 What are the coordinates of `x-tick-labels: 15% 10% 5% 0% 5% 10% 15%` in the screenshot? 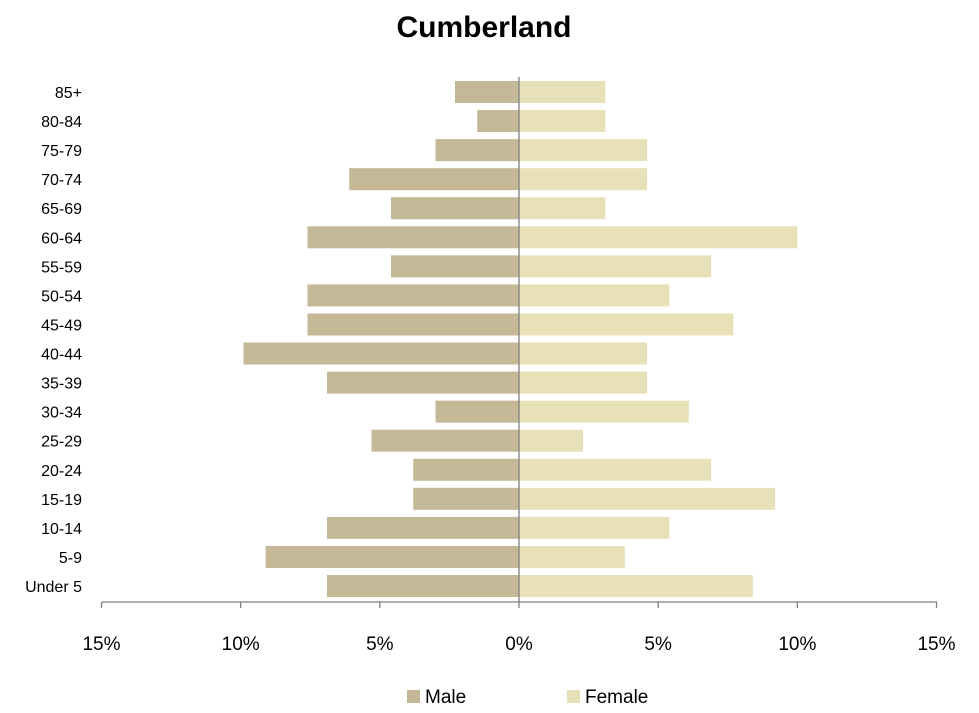 It's located at (518, 644).